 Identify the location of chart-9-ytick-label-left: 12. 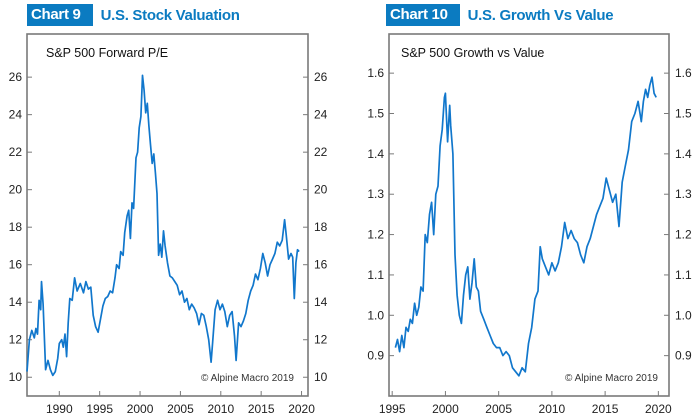
(16, 340).